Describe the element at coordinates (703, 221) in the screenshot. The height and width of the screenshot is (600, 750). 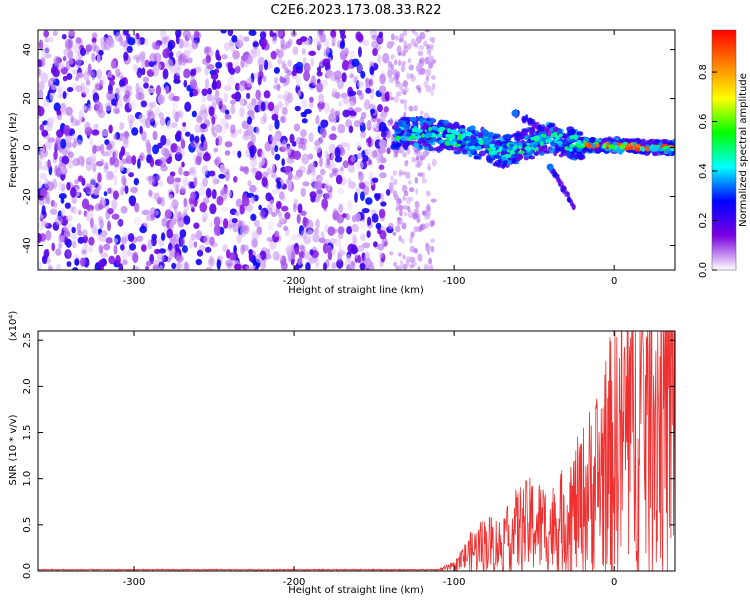
I see `colorbar-tick-label: 0.2` at that location.